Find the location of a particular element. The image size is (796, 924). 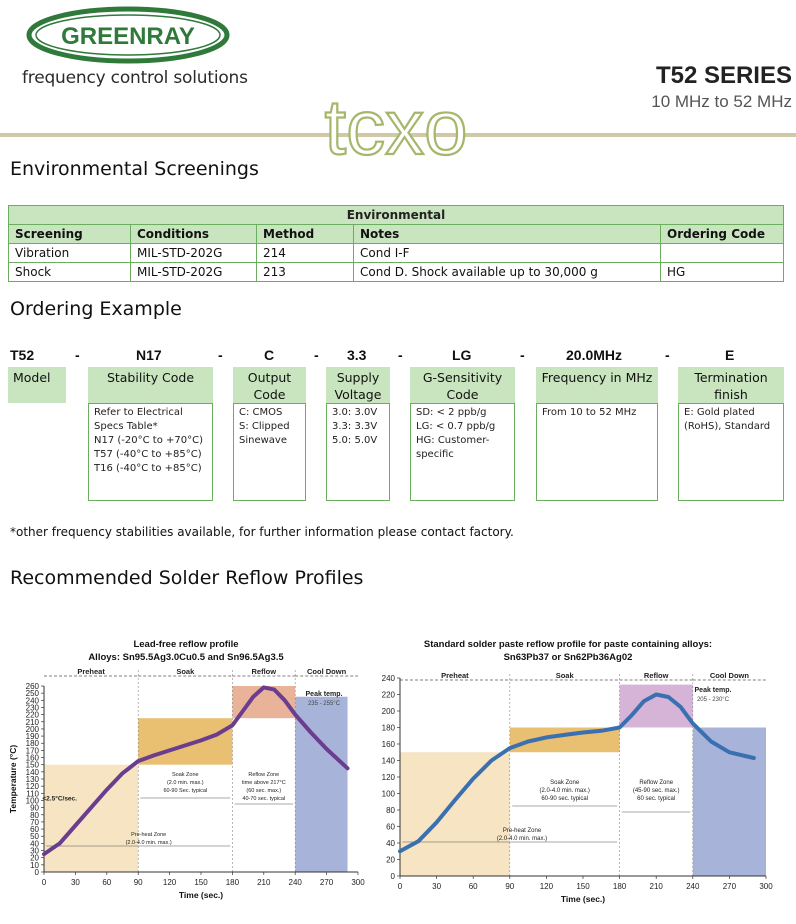

x-tick-label: 300 is located at coordinates (358, 882).